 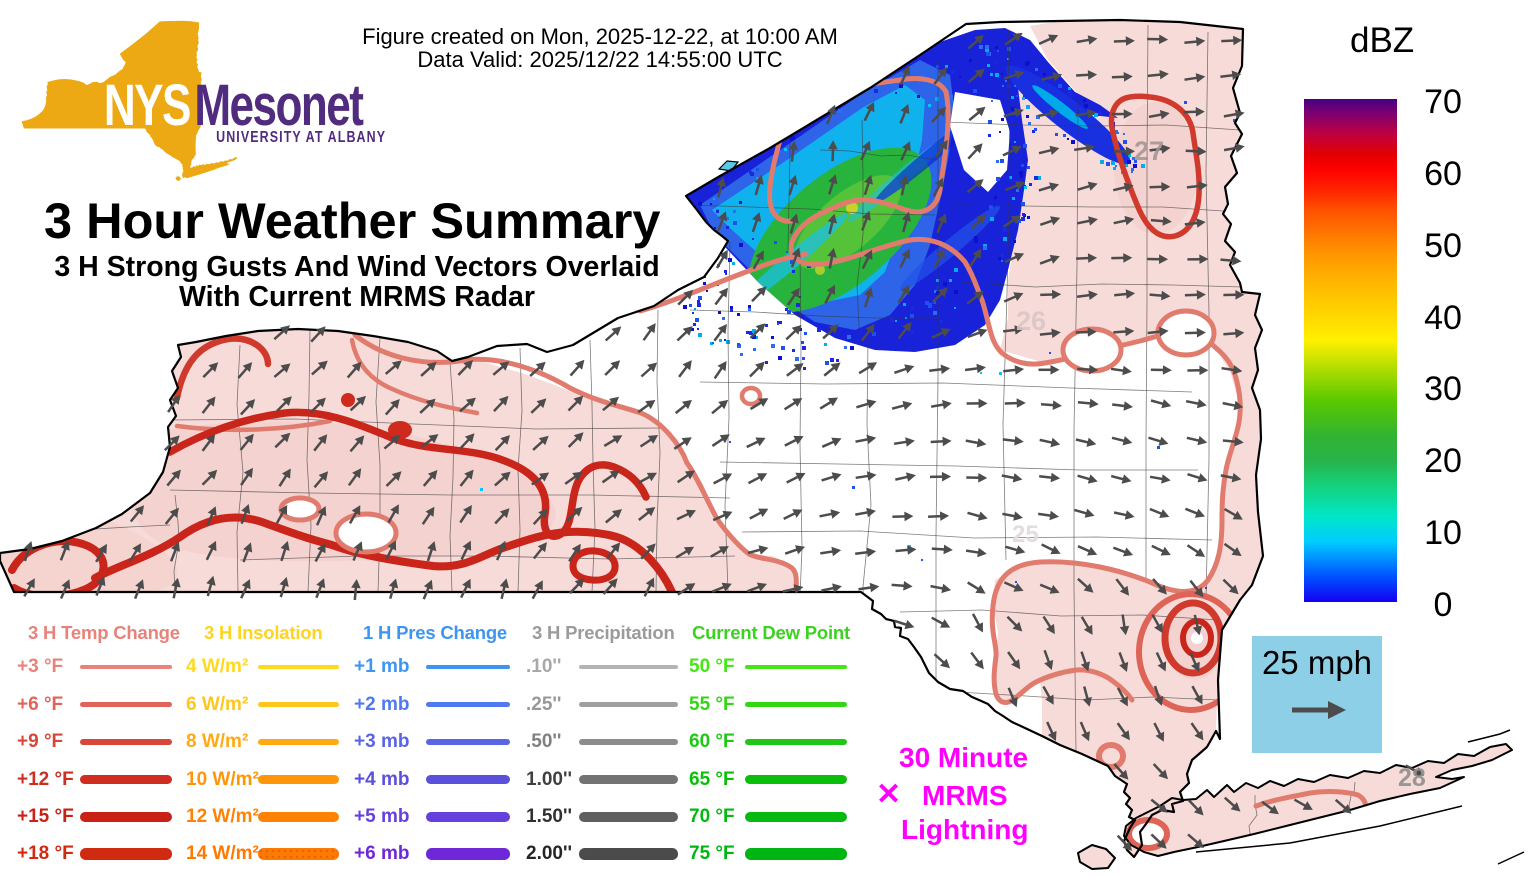 What do you see at coordinates (147, 104) in the screenshot?
I see `svg-text: NYS` at bounding box center [147, 104].